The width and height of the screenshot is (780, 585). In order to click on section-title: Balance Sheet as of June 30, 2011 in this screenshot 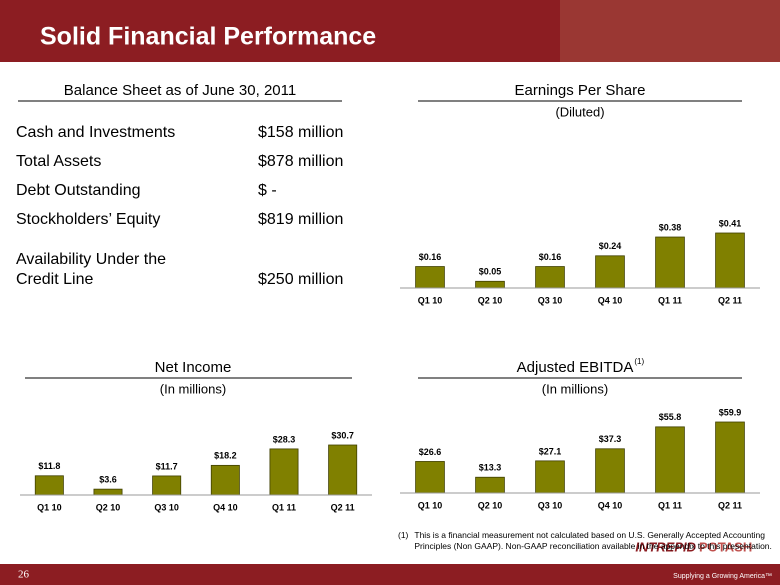, I will do `click(180, 90)`.